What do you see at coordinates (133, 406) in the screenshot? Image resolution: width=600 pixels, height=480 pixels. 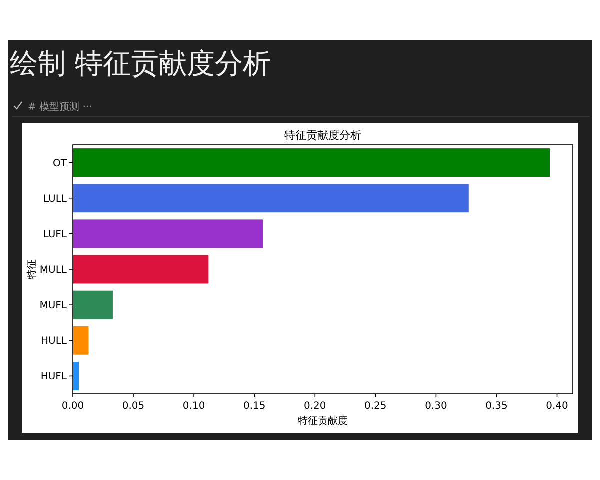 I see `x-tick-label: 0.05` at bounding box center [133, 406].